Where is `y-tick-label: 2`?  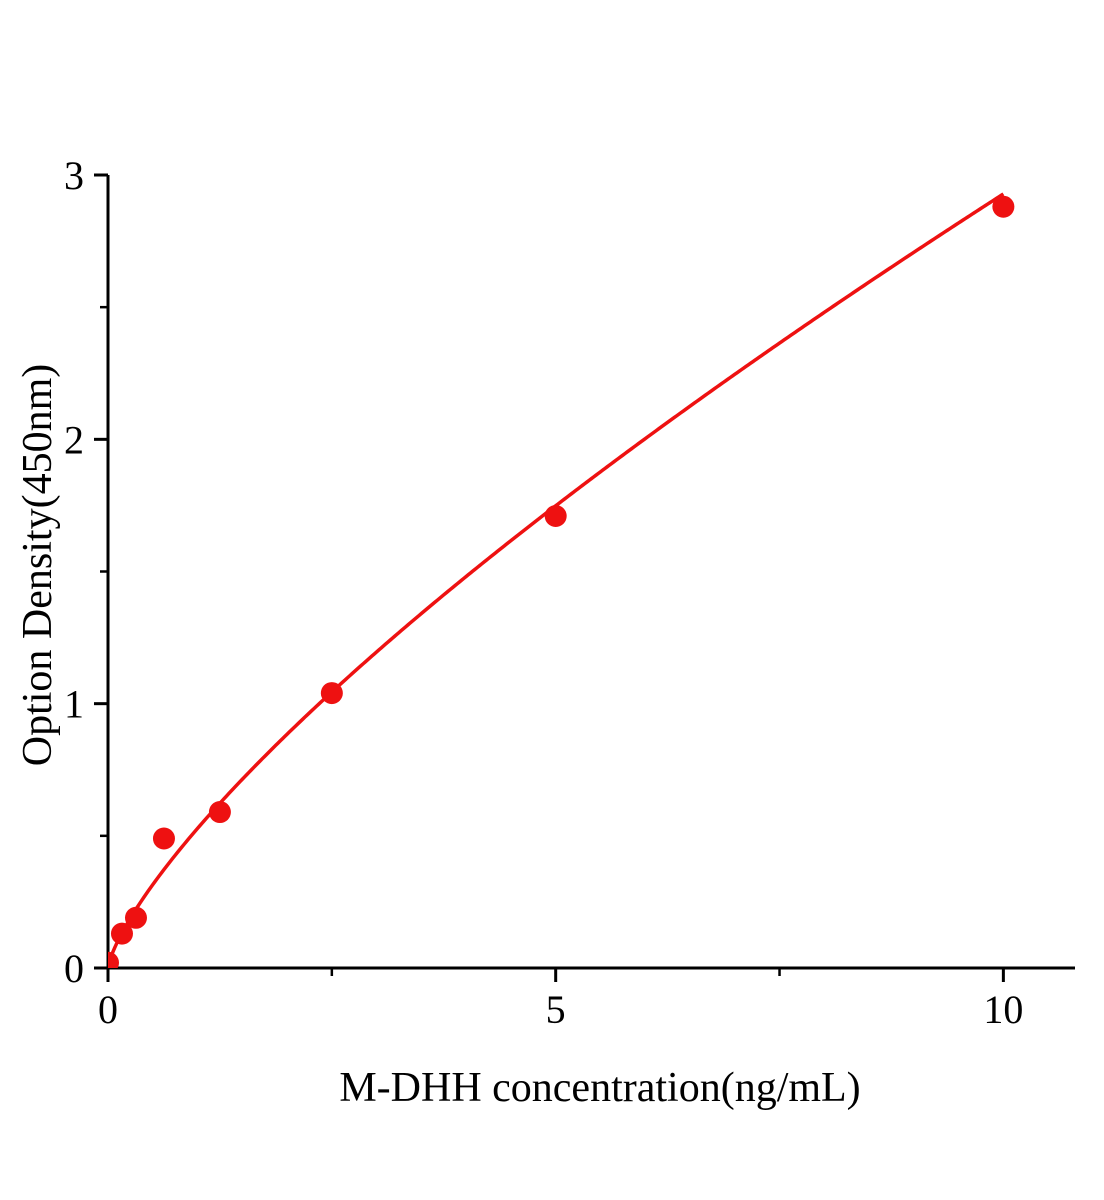
y-tick-label: 2 is located at coordinates (74, 439).